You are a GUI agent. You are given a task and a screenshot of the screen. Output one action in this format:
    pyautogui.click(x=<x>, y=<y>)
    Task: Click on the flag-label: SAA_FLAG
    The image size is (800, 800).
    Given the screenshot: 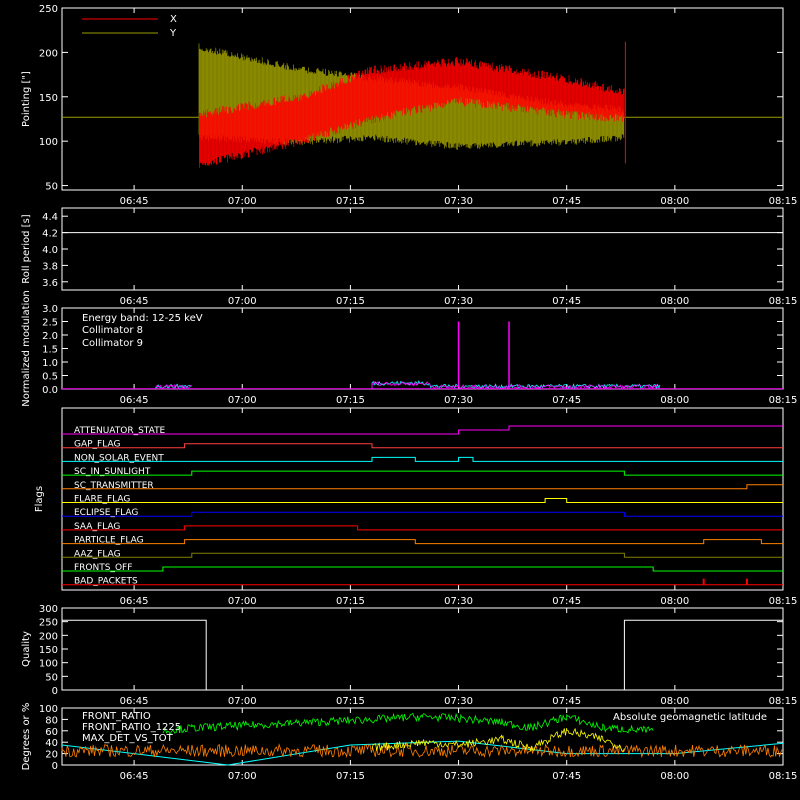 What is the action you would take?
    pyautogui.click(x=97, y=527)
    